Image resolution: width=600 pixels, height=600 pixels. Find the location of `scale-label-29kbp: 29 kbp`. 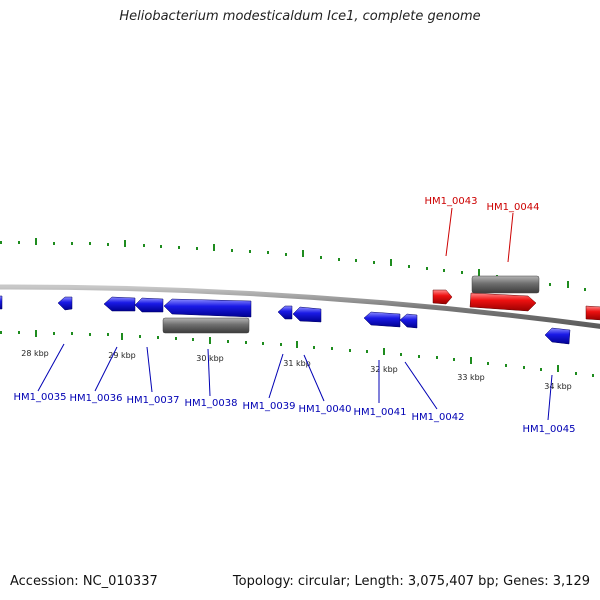

scale-label-29kbp: 29 kbp is located at coordinates (122, 355).